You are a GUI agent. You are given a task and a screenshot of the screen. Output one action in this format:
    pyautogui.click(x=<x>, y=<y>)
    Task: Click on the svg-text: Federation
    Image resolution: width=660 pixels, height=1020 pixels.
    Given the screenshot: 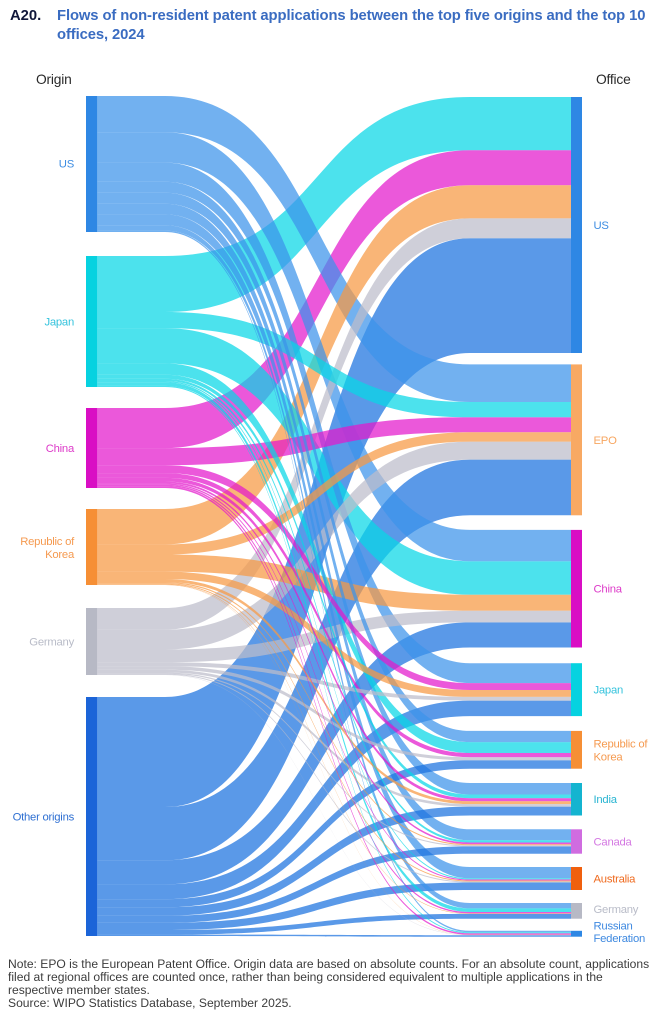 What is the action you would take?
    pyautogui.click(x=620, y=939)
    